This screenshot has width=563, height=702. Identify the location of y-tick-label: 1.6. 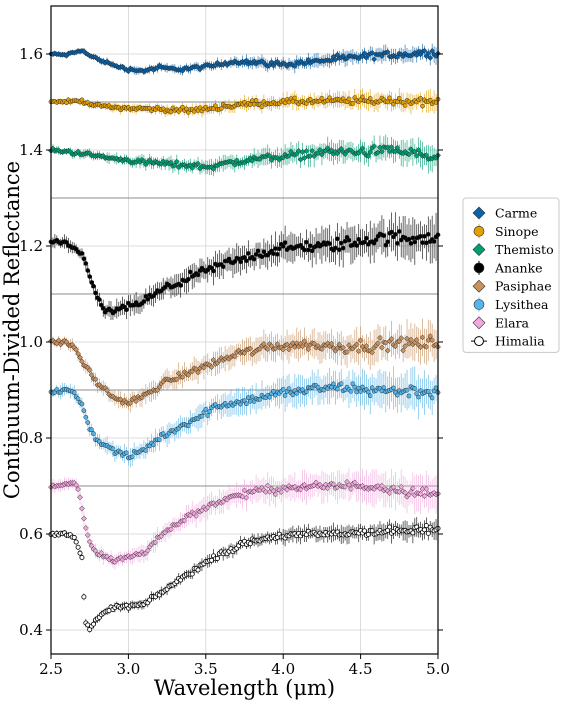
(31, 54).